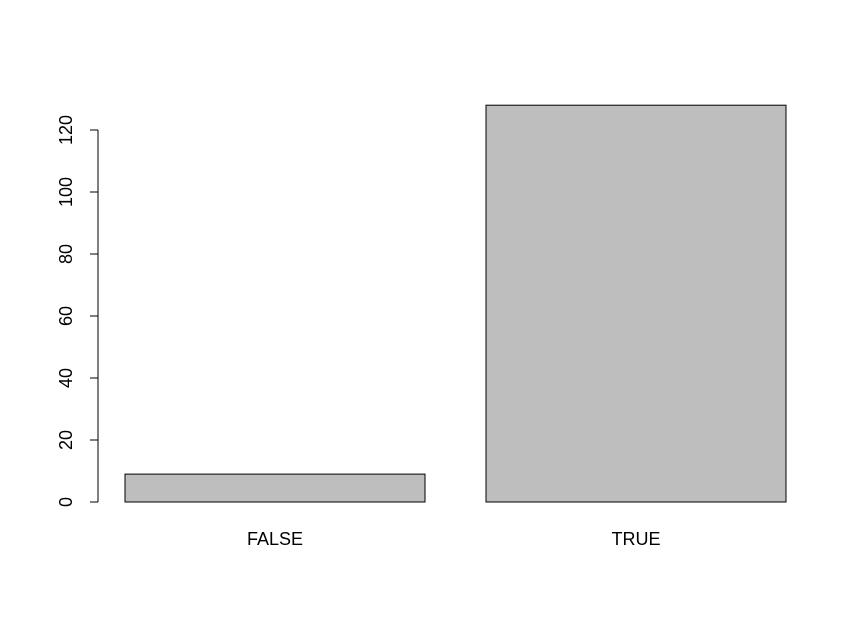 This screenshot has height=625, width=862. Describe the element at coordinates (66, 440) in the screenshot. I see `y-tick-label: 20` at that location.